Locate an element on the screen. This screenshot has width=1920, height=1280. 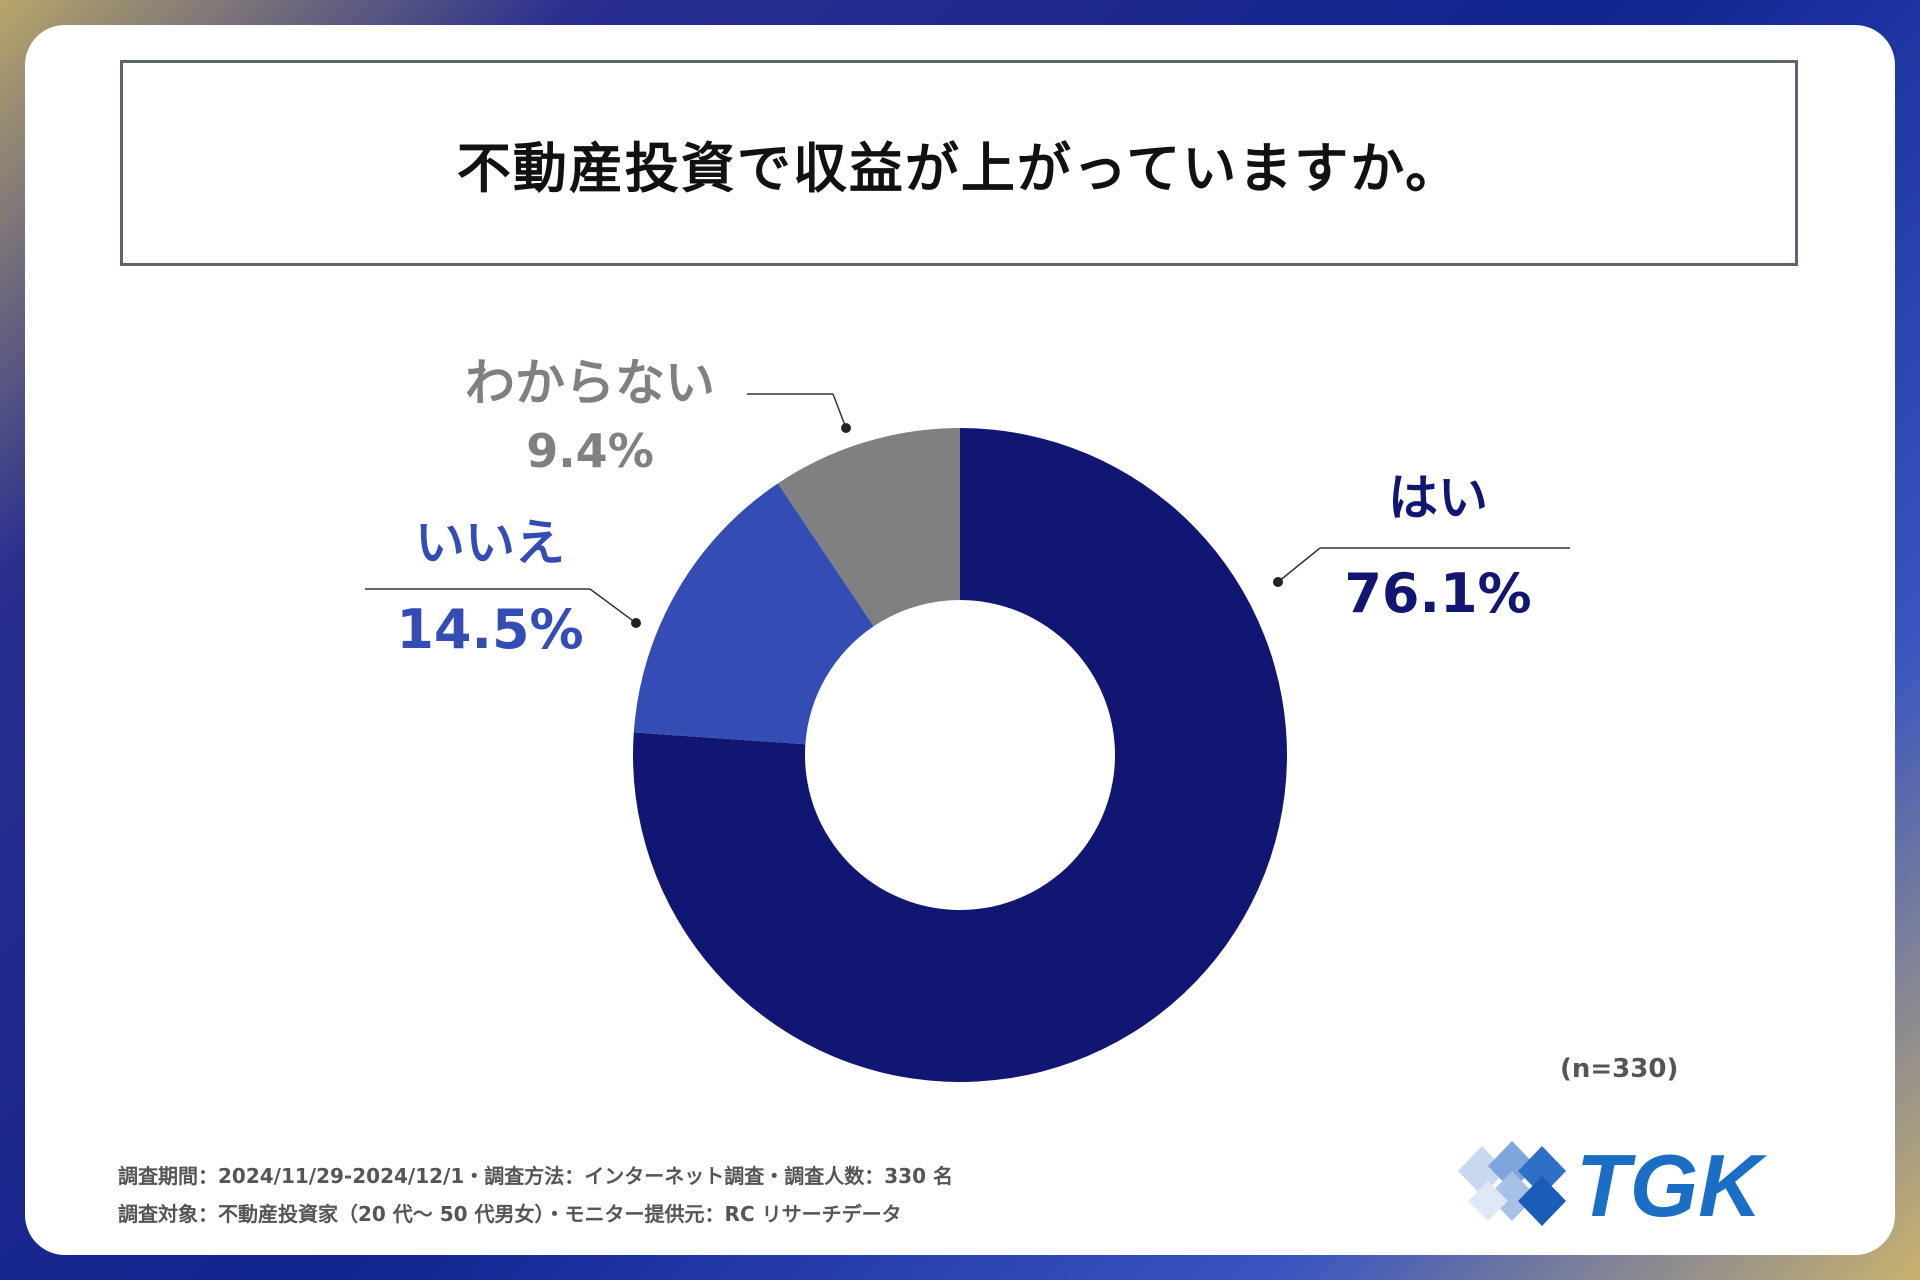
label-no: いいえ is located at coordinates (490, 543).